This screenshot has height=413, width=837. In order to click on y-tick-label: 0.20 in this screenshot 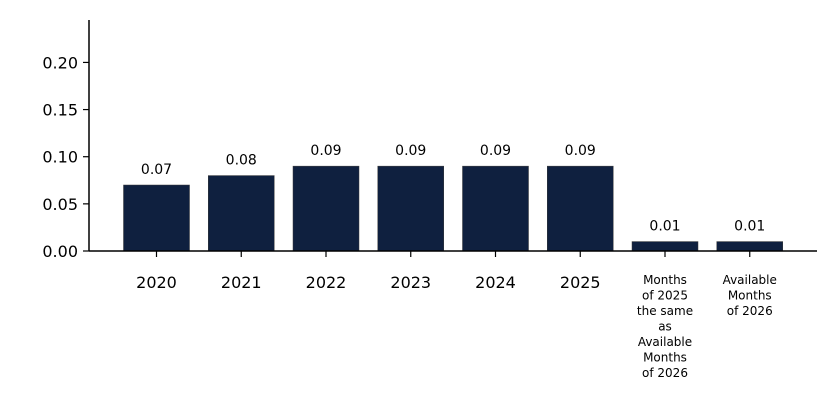, I will do `click(60, 62)`.